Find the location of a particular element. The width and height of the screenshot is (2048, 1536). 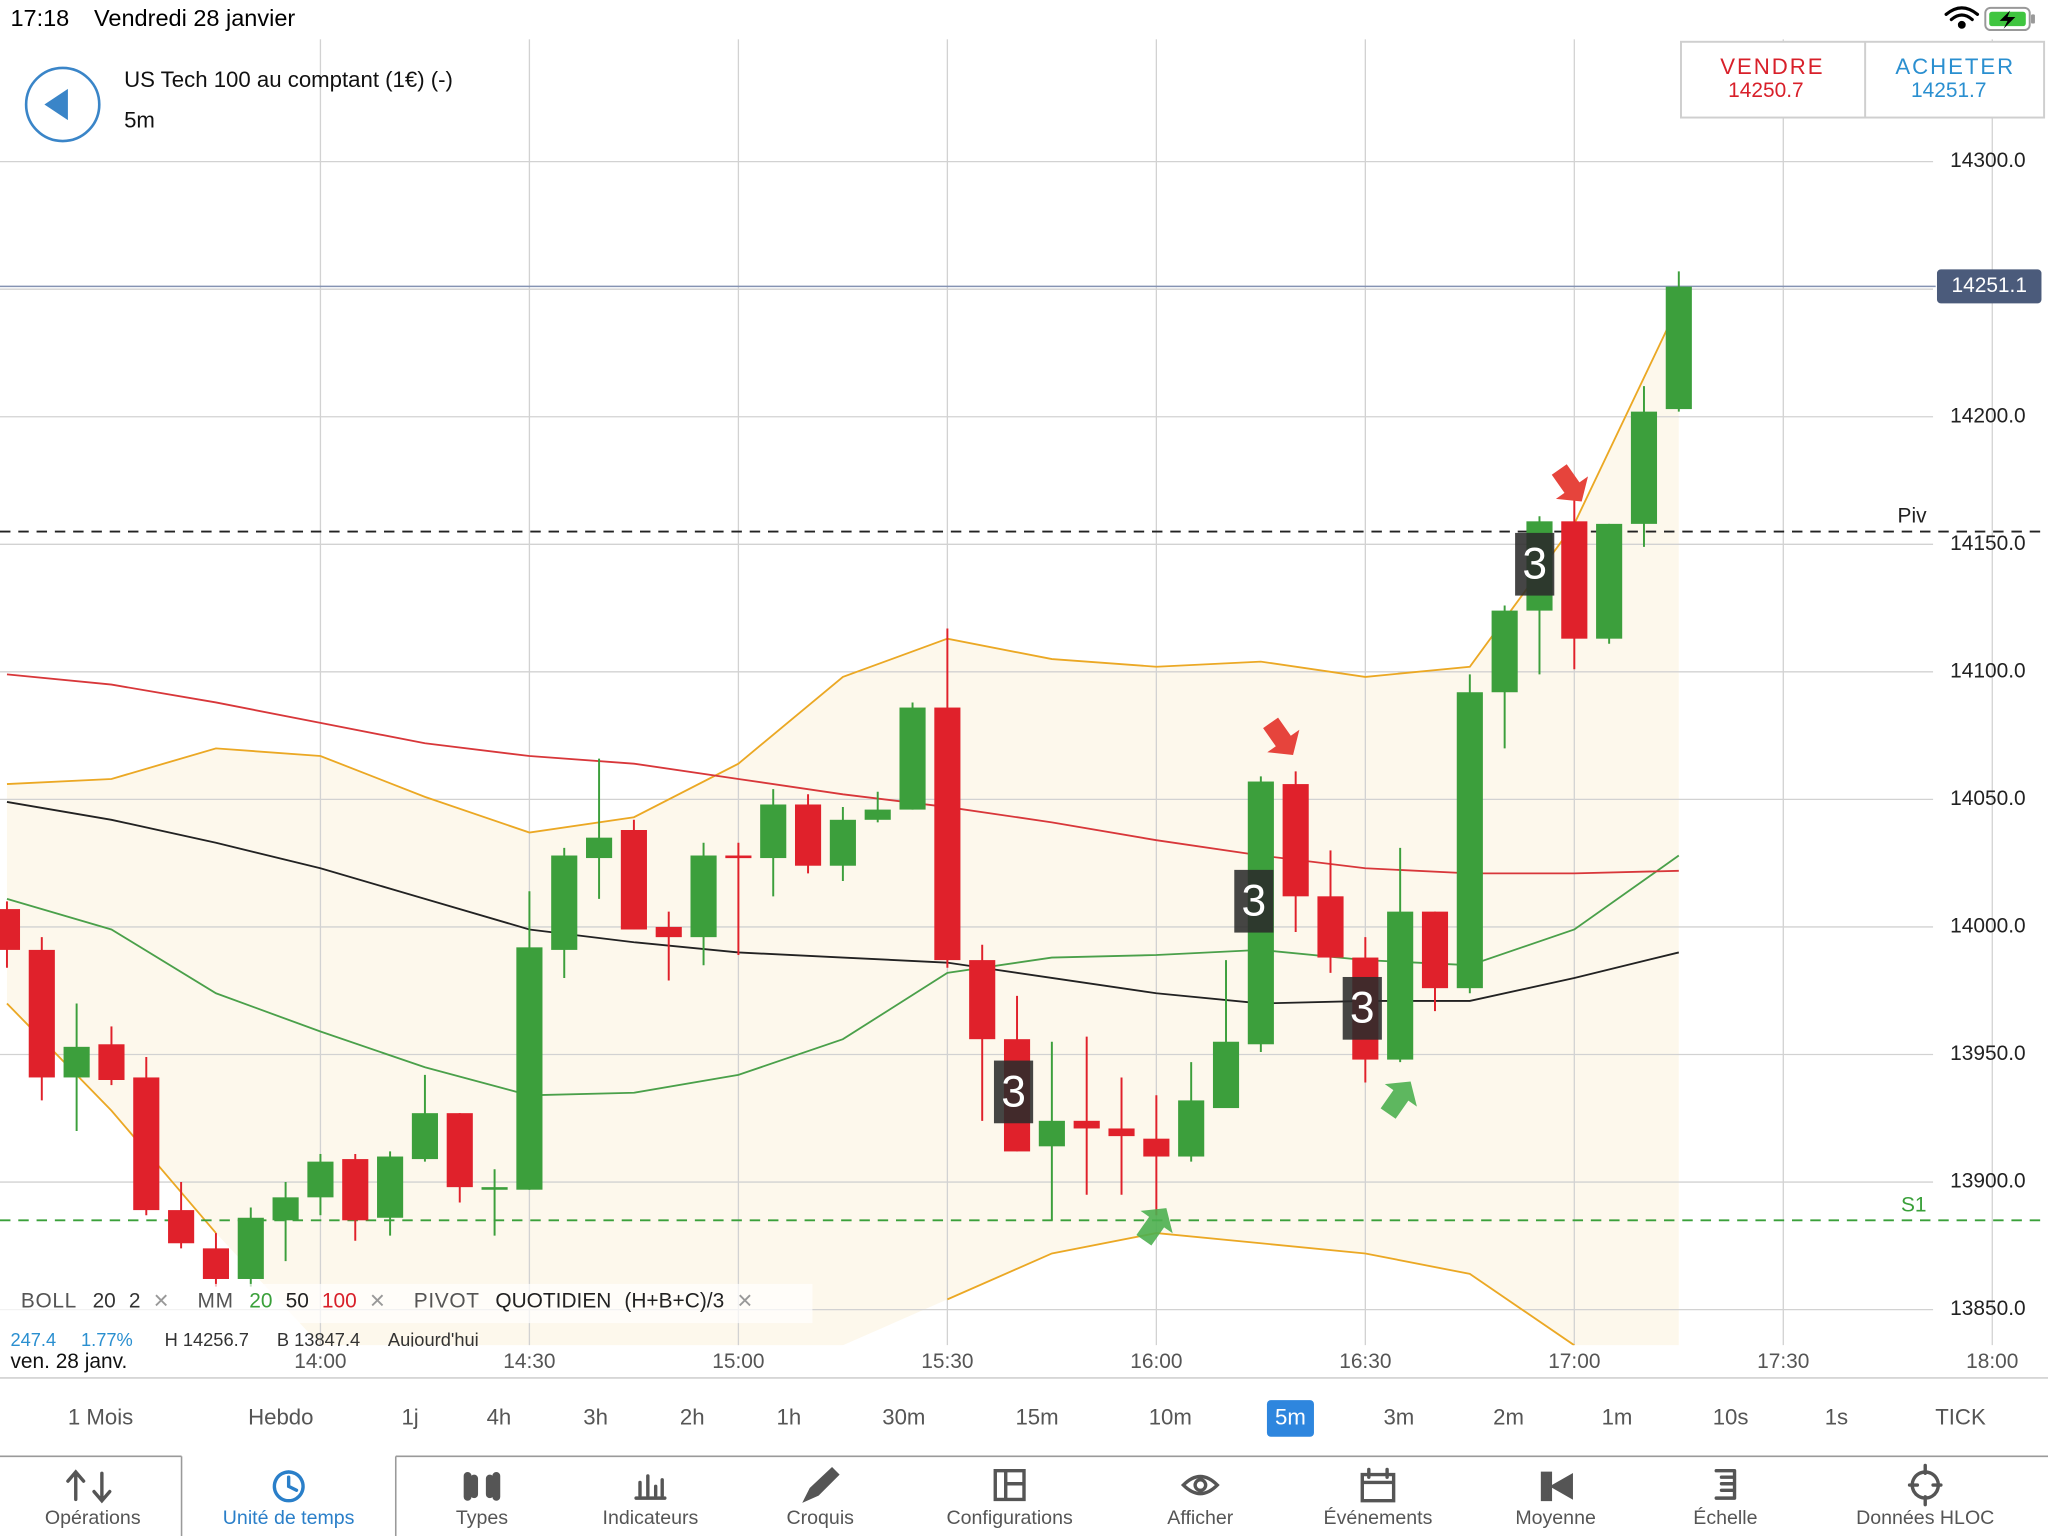

timeframe-button: 5m is located at coordinates (1290, 1418).